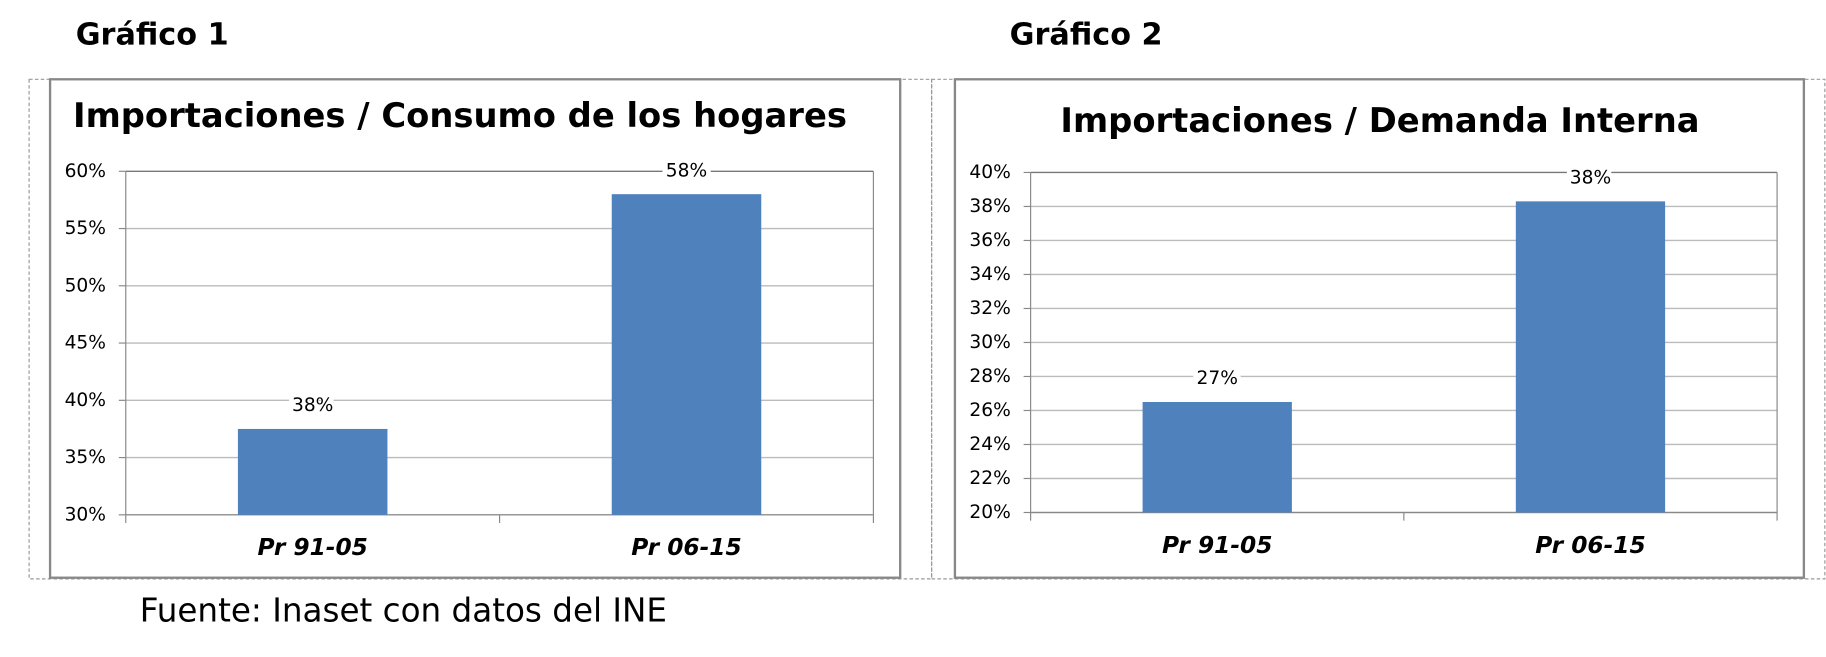 The width and height of the screenshot is (1826, 657). What do you see at coordinates (85, 343) in the screenshot?
I see `y-tick-label: 45%` at bounding box center [85, 343].